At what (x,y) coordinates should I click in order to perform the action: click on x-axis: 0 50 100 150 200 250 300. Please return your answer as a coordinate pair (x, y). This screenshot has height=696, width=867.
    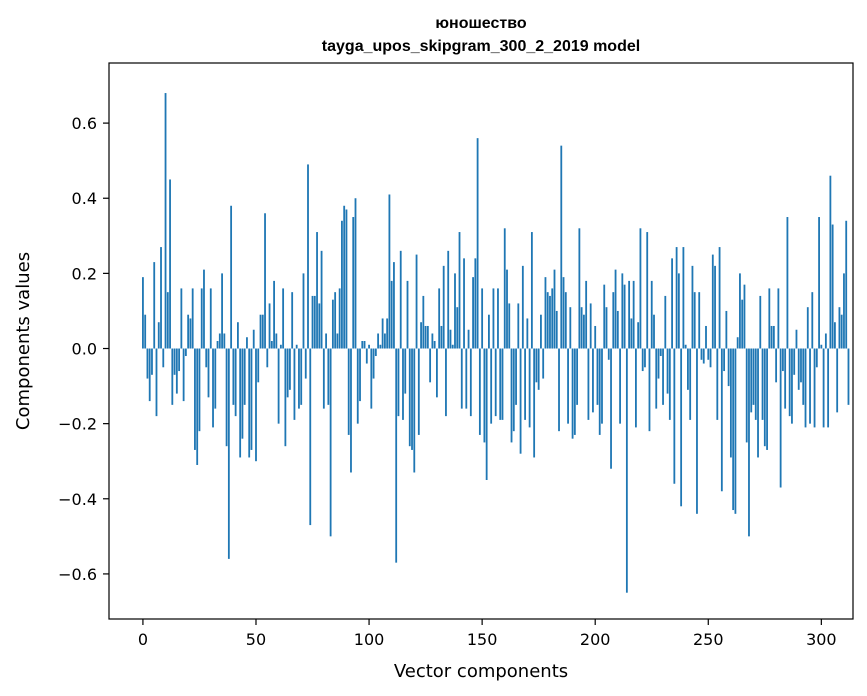
    Looking at the image, I should click on (487, 634).